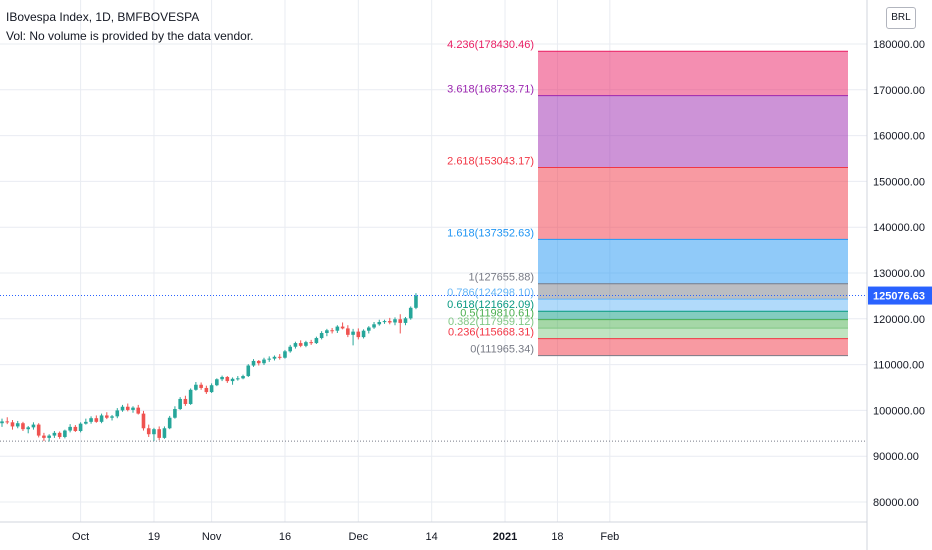 The width and height of the screenshot is (932, 550). Describe the element at coordinates (557, 537) in the screenshot. I see `time-tick-label: 18` at that location.